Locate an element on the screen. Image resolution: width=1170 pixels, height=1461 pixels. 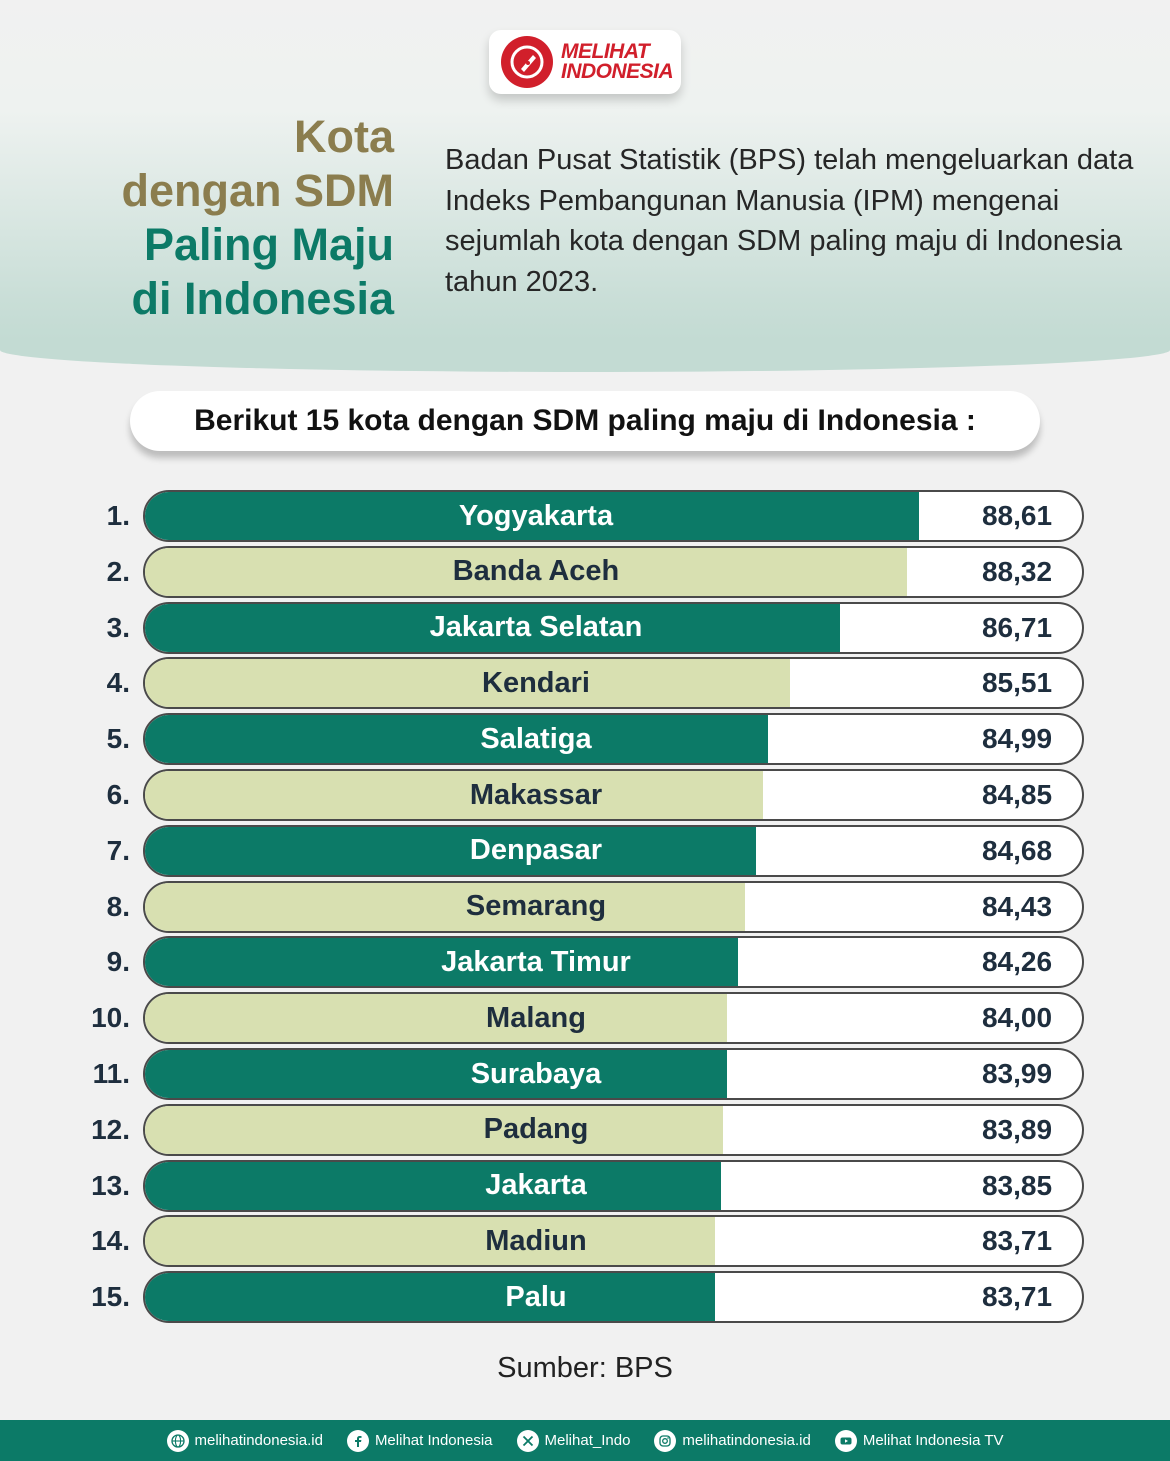
chart-row: 8. Semarang 84,43 is located at coordinates (585, 906).